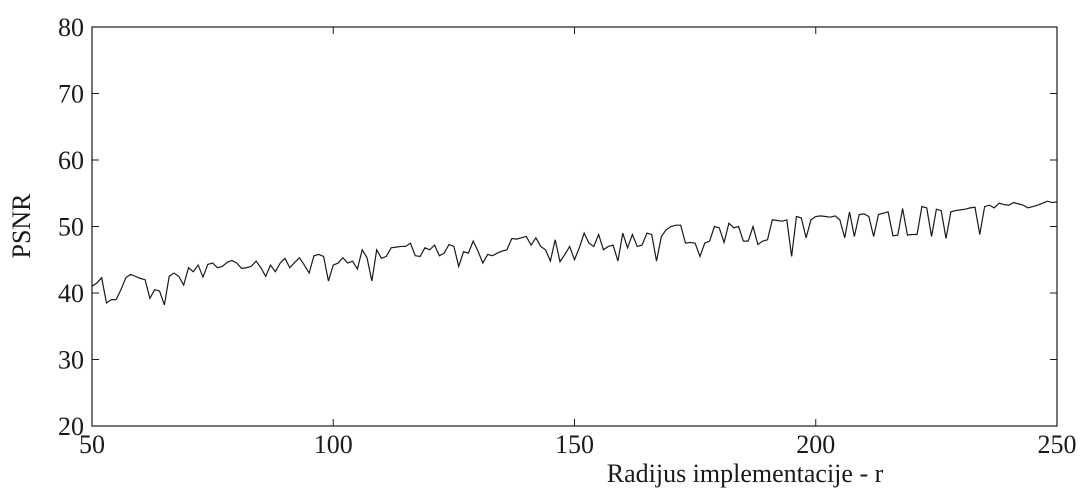 The height and width of the screenshot is (500, 1086). Describe the element at coordinates (745, 473) in the screenshot. I see `x-axis-label: Radijus implementacije - r` at that location.